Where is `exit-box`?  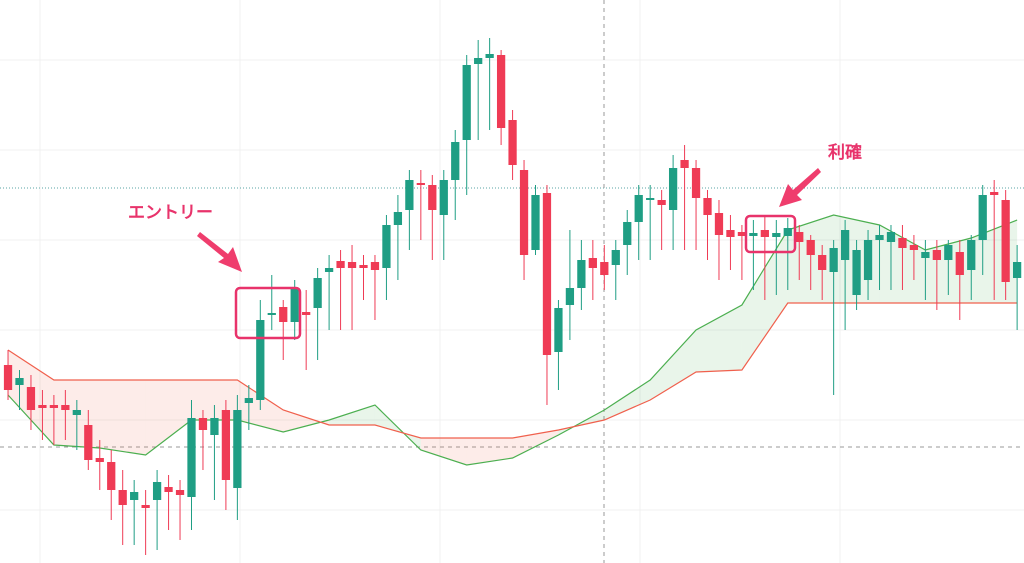
exit-box is located at coordinates (770, 234).